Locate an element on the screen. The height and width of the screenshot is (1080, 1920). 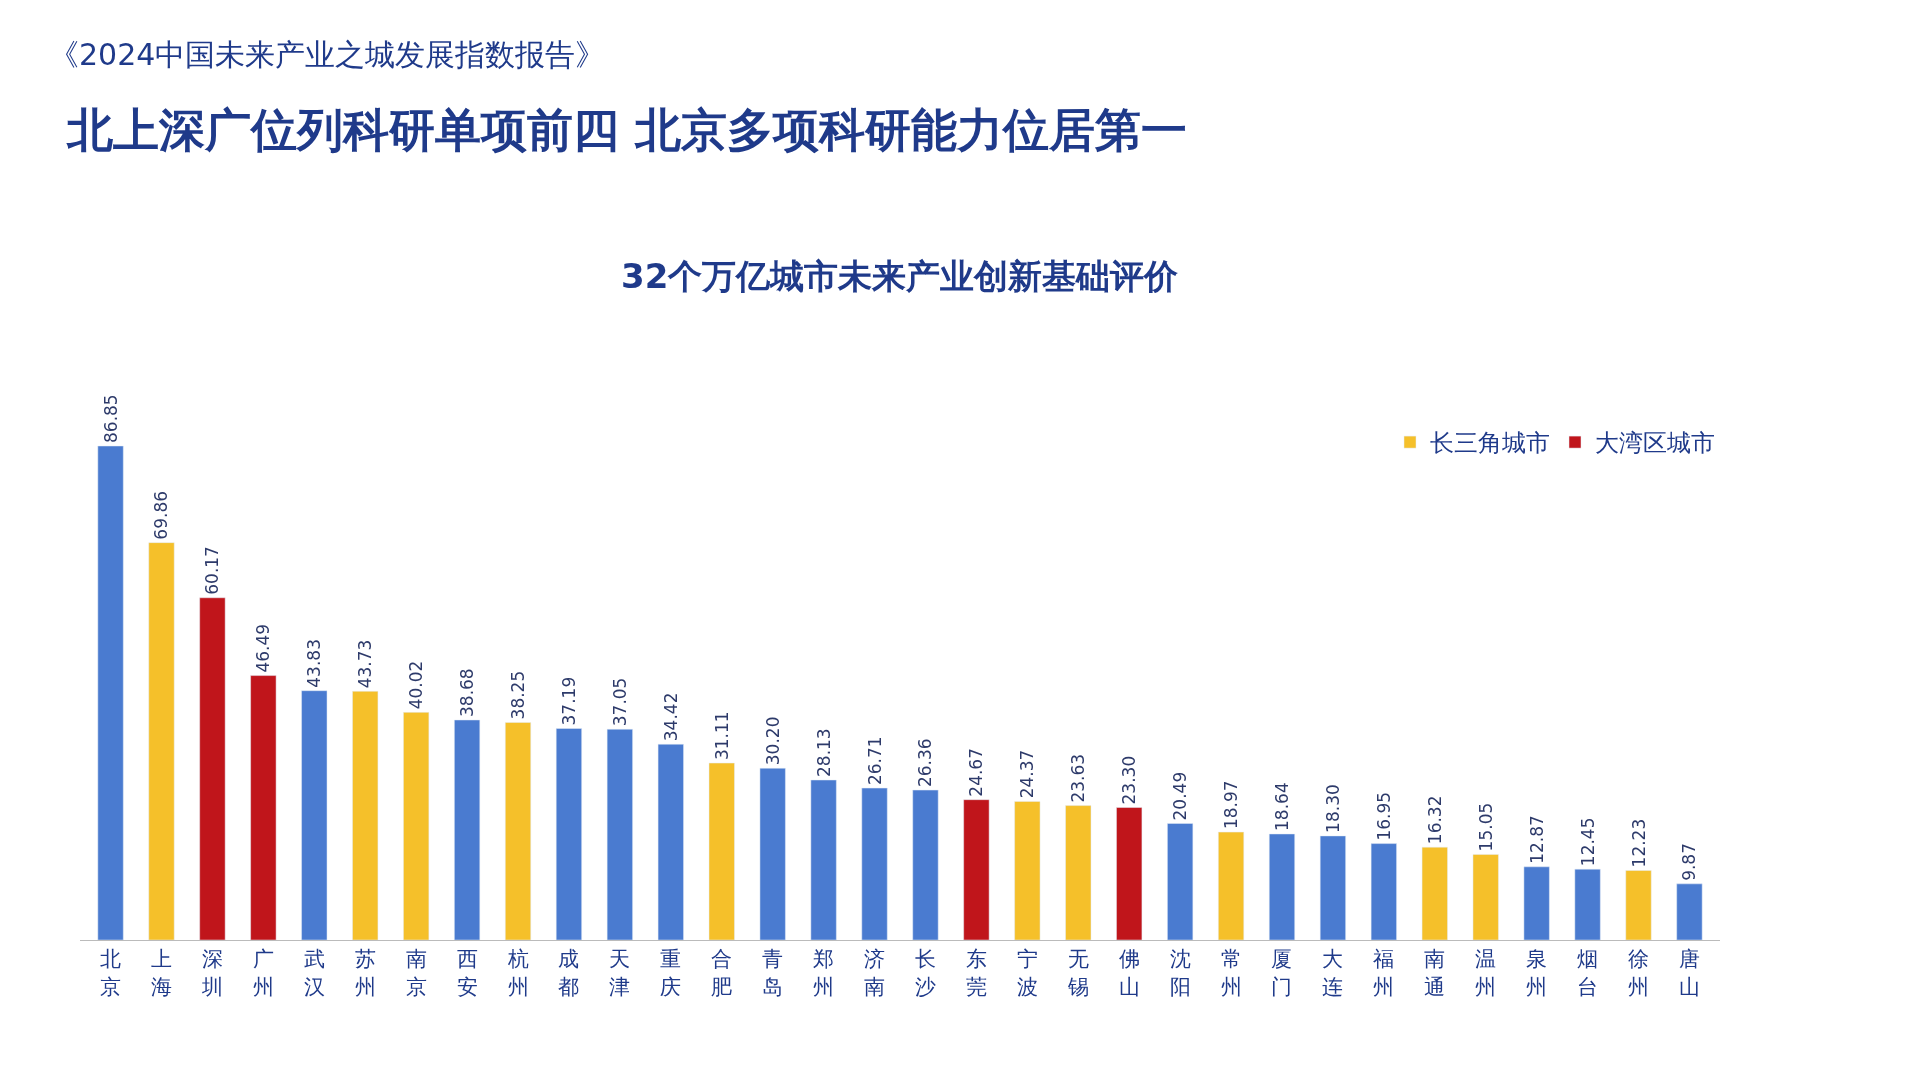
x-tick-label: 武汉 is located at coordinates (314, 973).